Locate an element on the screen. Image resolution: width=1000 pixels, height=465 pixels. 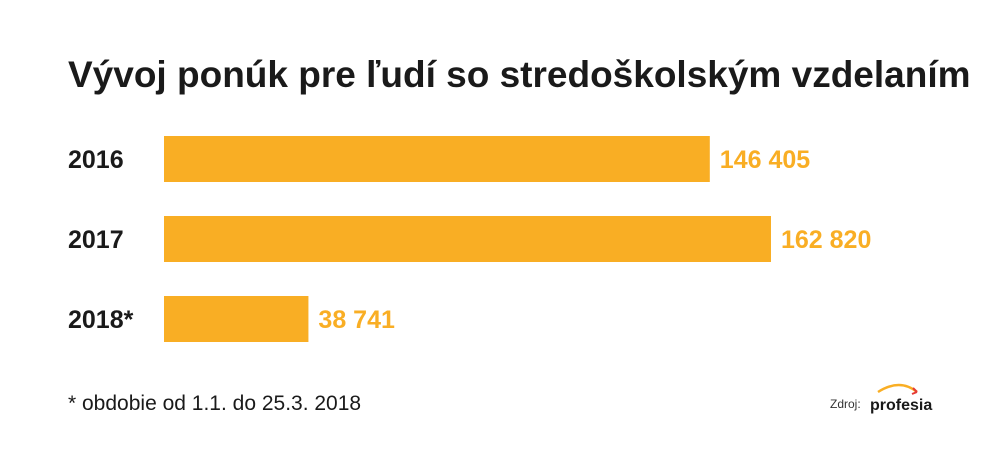
category-label: 2017 is located at coordinates (96, 240).